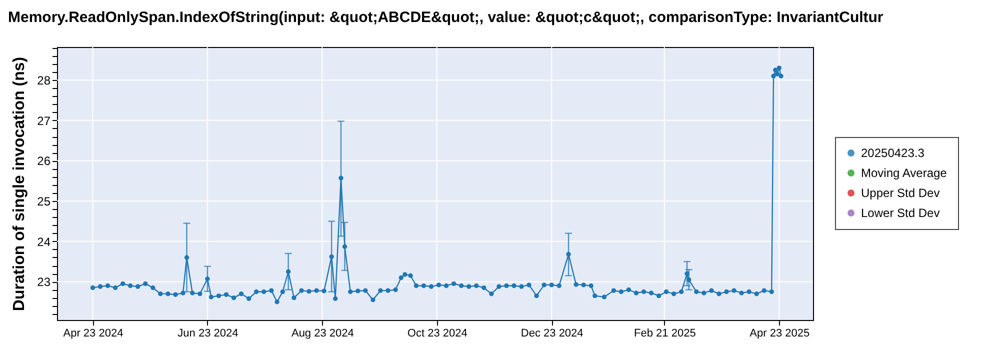 This screenshot has width=1000, height=350. Describe the element at coordinates (208, 334) in the screenshot. I see `x-tick-label: Jun 23 2024` at that location.